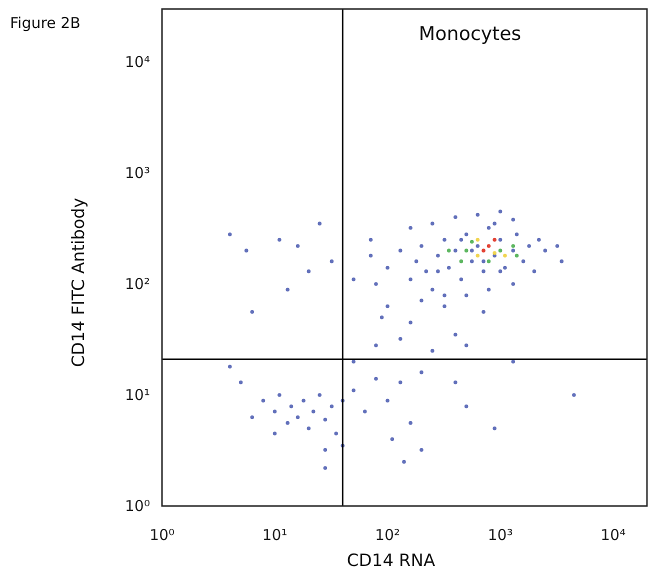 This screenshot has width=648, height=575. What do you see at coordinates (275, 535) in the screenshot?
I see `x-tick-label: 10¹` at bounding box center [275, 535].